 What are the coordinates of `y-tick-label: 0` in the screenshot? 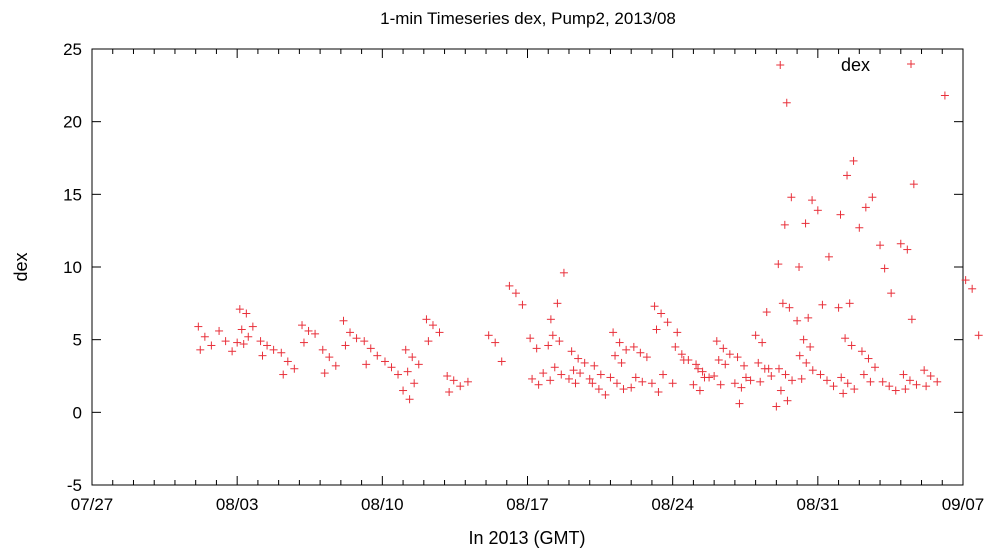 It's located at (77, 412).